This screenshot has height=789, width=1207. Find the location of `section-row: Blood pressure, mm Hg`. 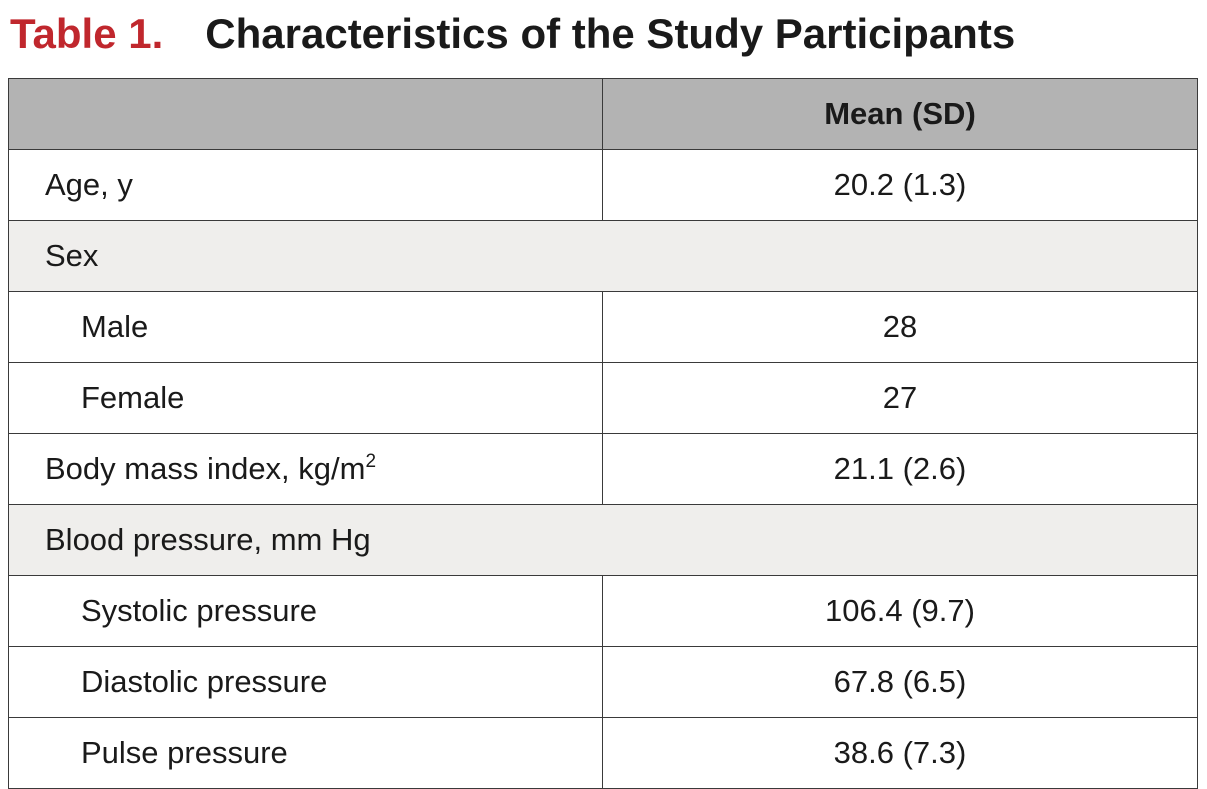

section-row: Blood pressure, mm Hg is located at coordinates (603, 540).